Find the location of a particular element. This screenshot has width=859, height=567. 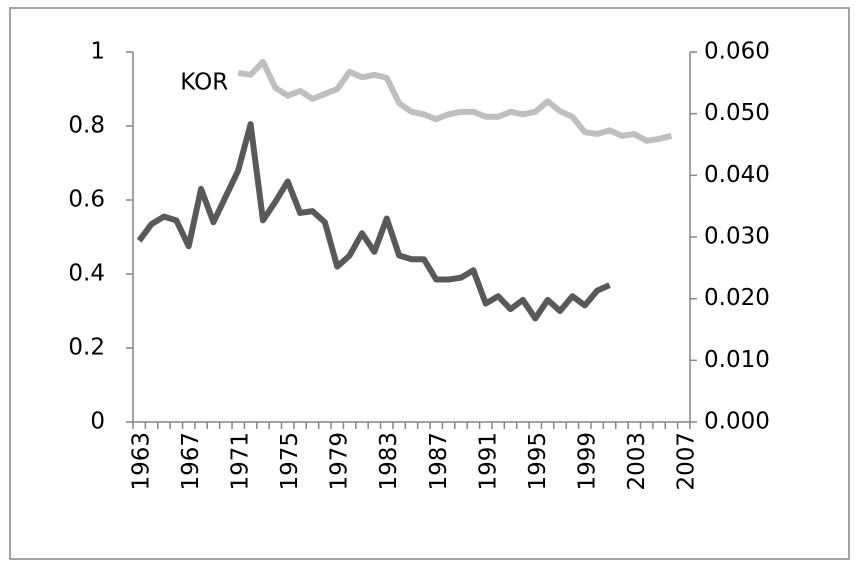

x-tick-label: 1983 is located at coordinates (389, 461).